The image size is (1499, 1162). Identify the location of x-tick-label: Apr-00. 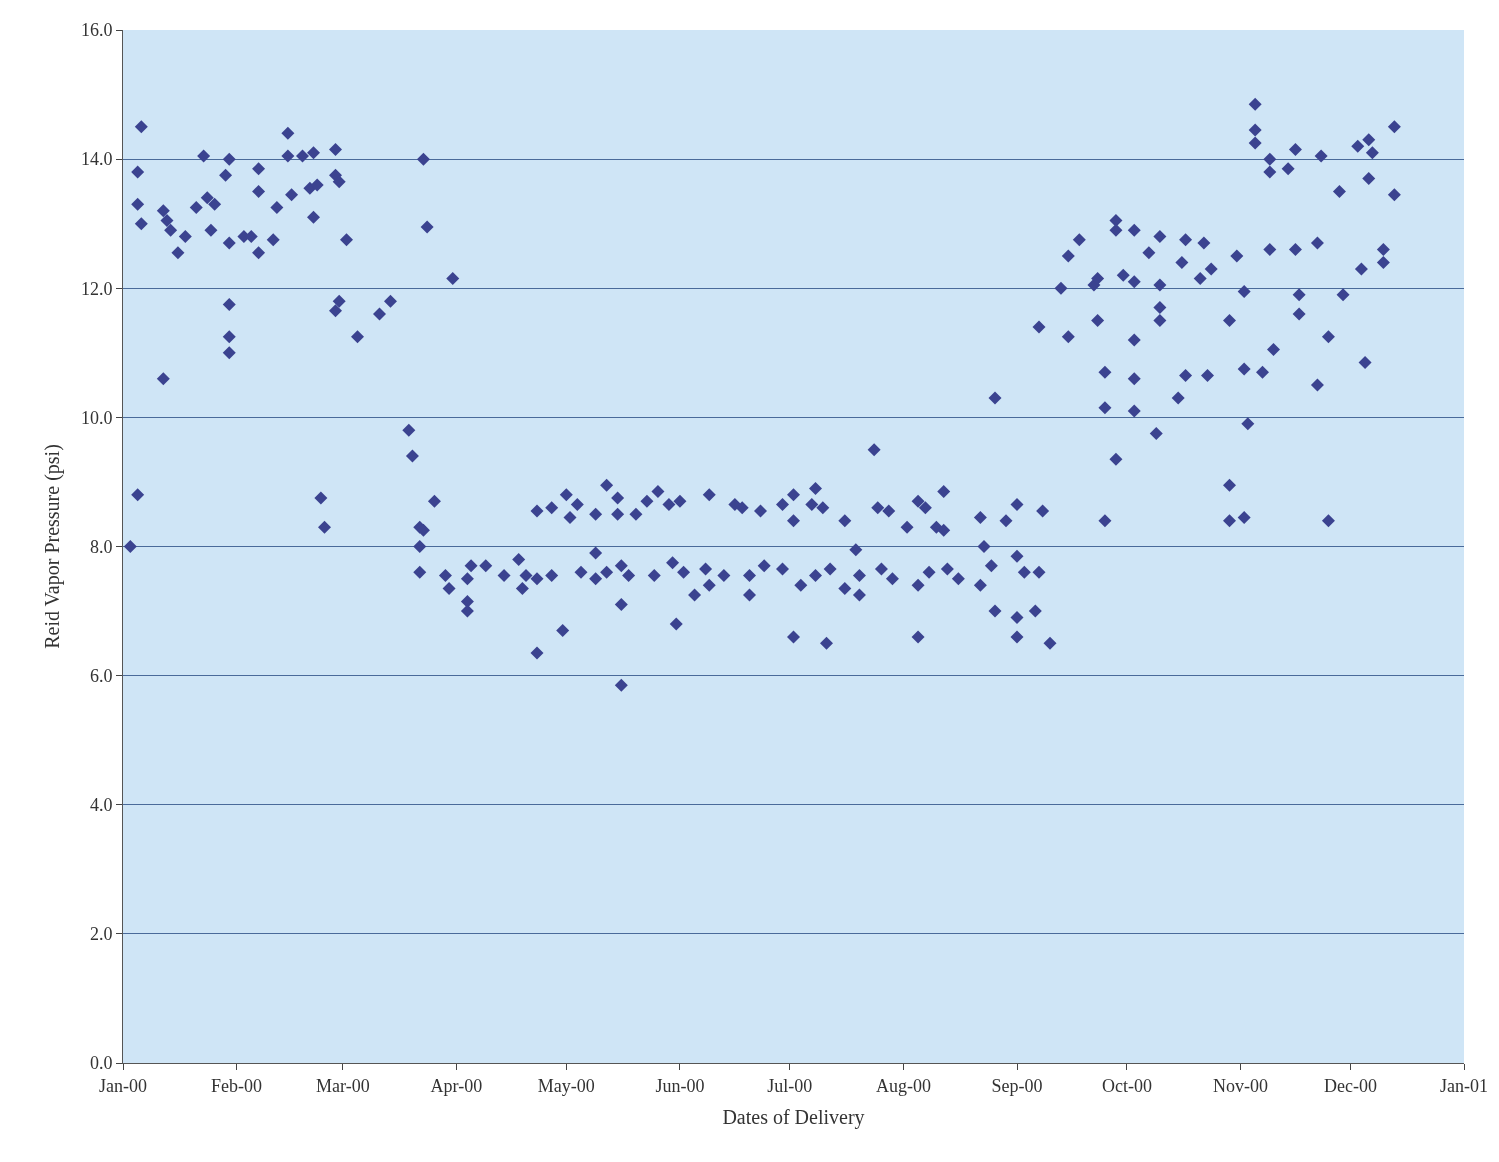
(456, 1085).